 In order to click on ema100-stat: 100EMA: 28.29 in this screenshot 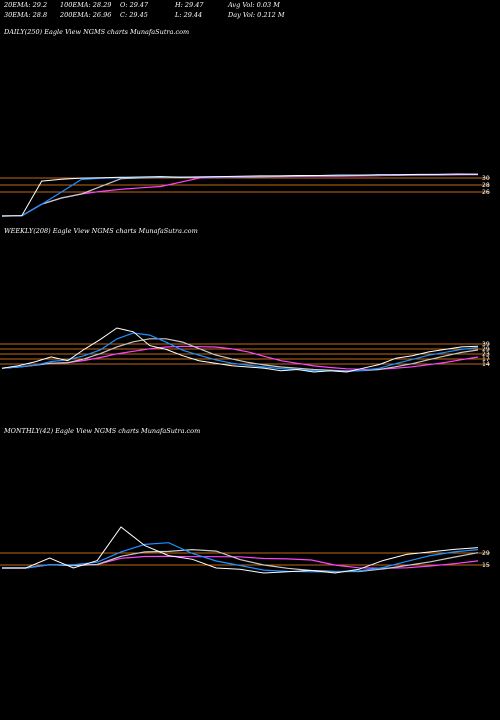, I will do `click(86, 5)`.